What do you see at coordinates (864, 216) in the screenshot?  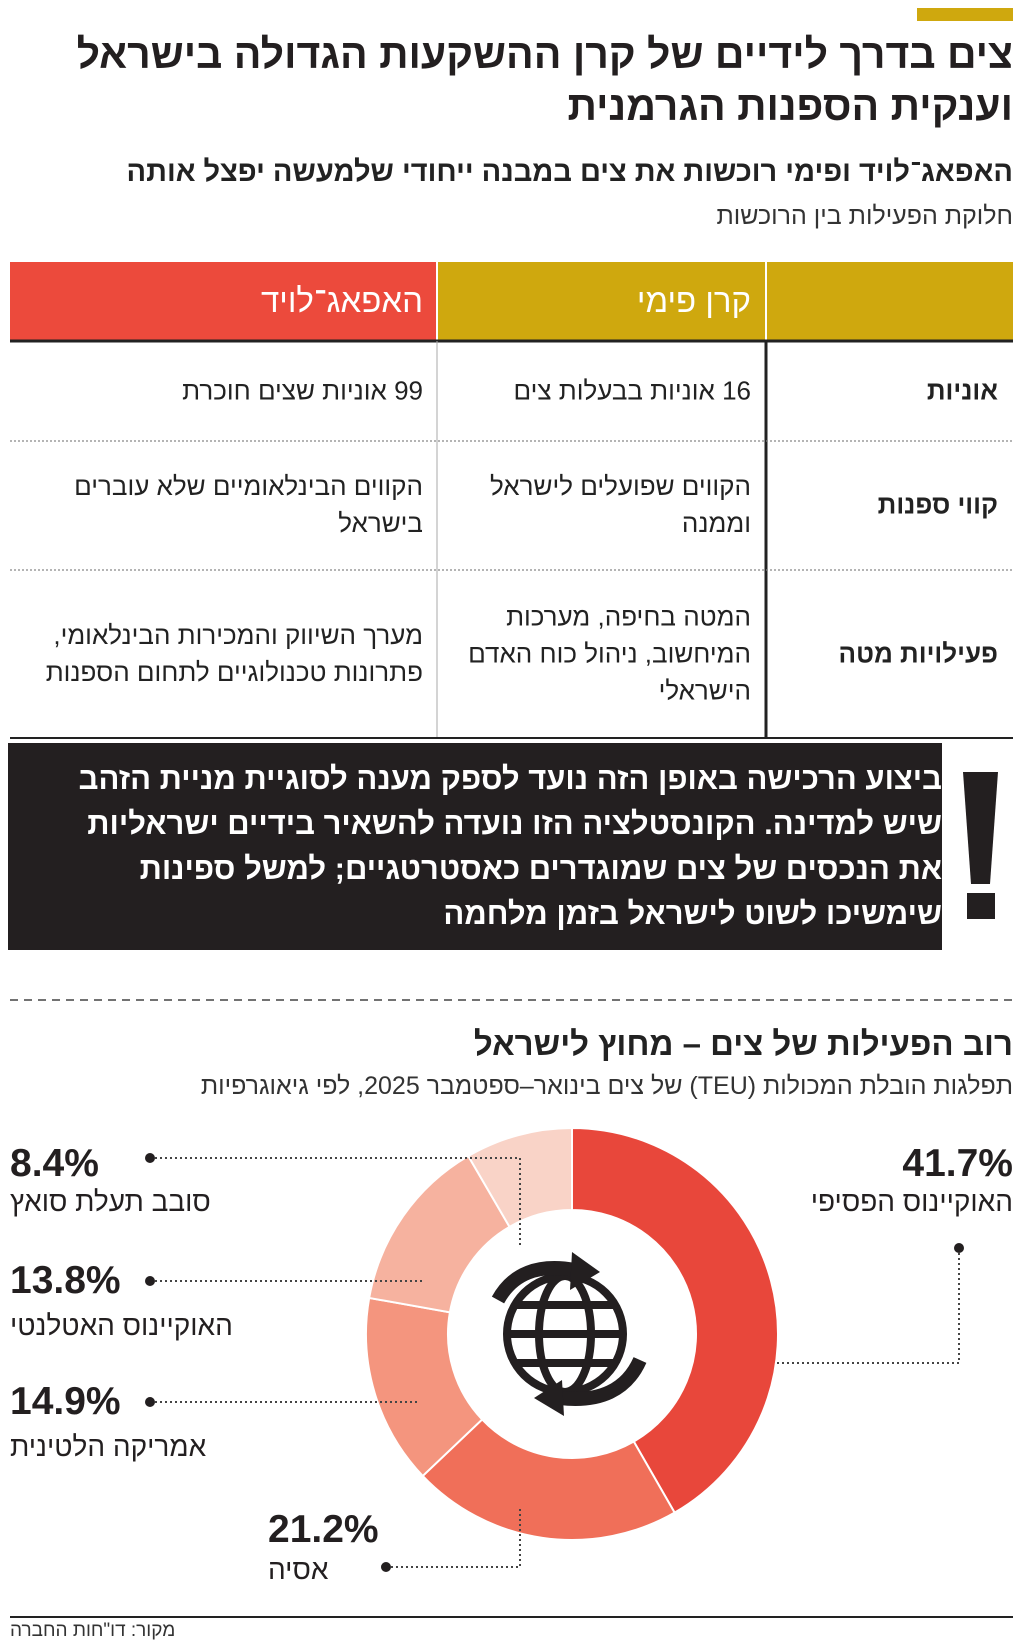 I see `table-title: חלוקת הפעילות בין הרוכשות` at bounding box center [864, 216].